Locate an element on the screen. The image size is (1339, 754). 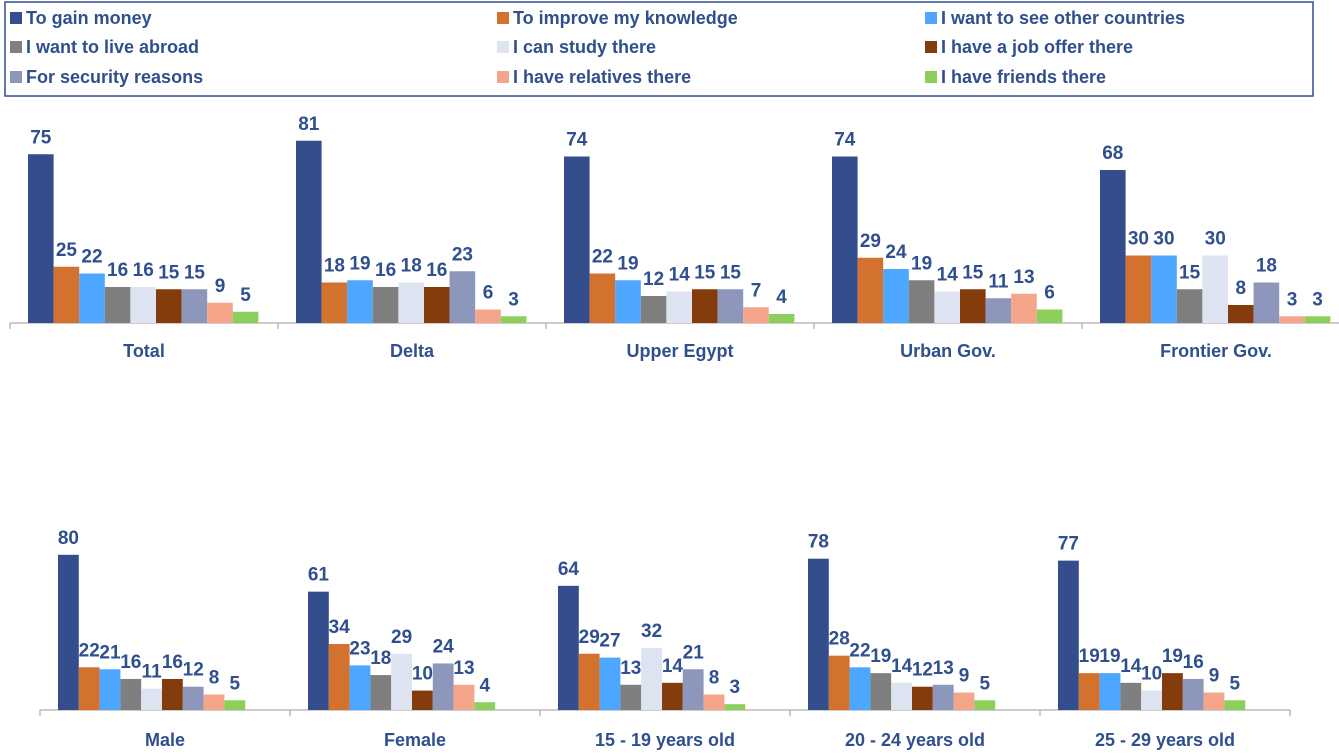
value-label: 30 is located at coordinates (1163, 239).